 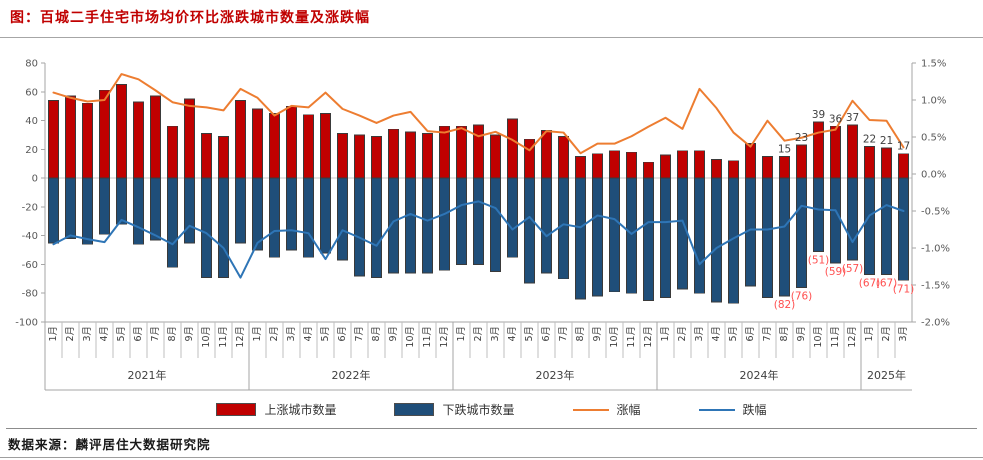 What do you see at coordinates (26, 323) in the screenshot?
I see `svg-text: -100` at bounding box center [26, 323].